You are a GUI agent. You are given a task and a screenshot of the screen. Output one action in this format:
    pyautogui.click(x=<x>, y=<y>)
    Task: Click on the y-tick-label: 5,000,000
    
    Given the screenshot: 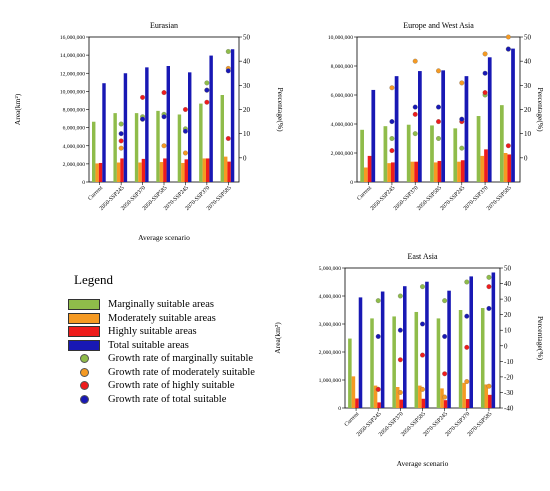 What is the action you would take?
    pyautogui.click(x=330, y=269)
    